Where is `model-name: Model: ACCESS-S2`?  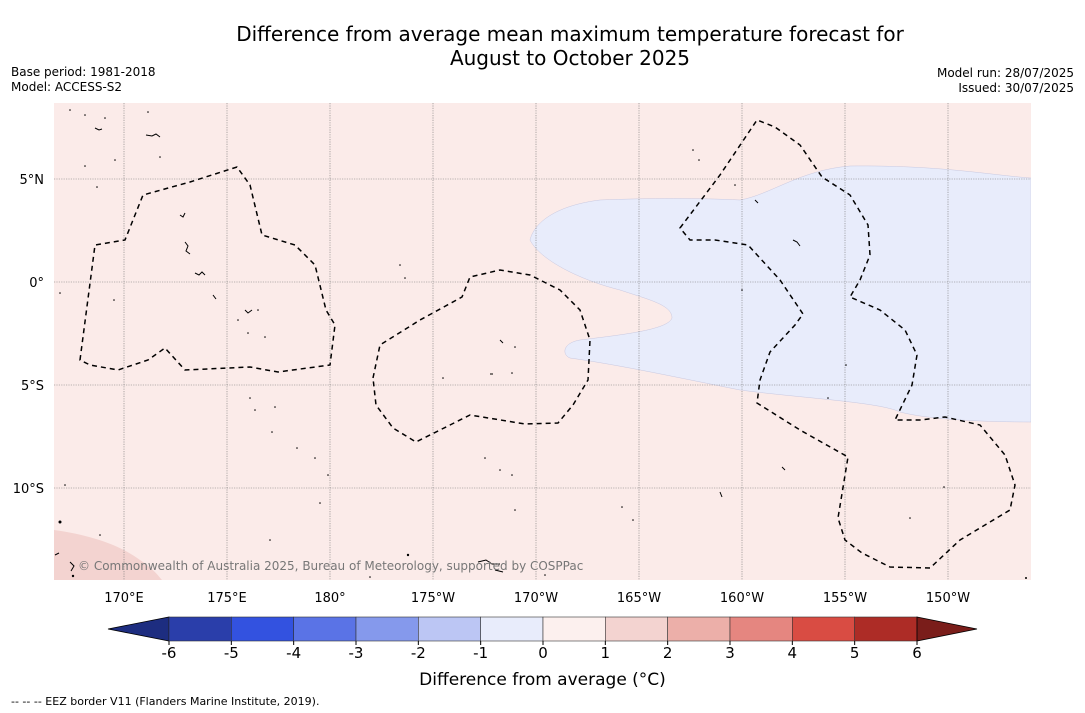 model-name: Model: ACCESS-S2 is located at coordinates (67, 87).